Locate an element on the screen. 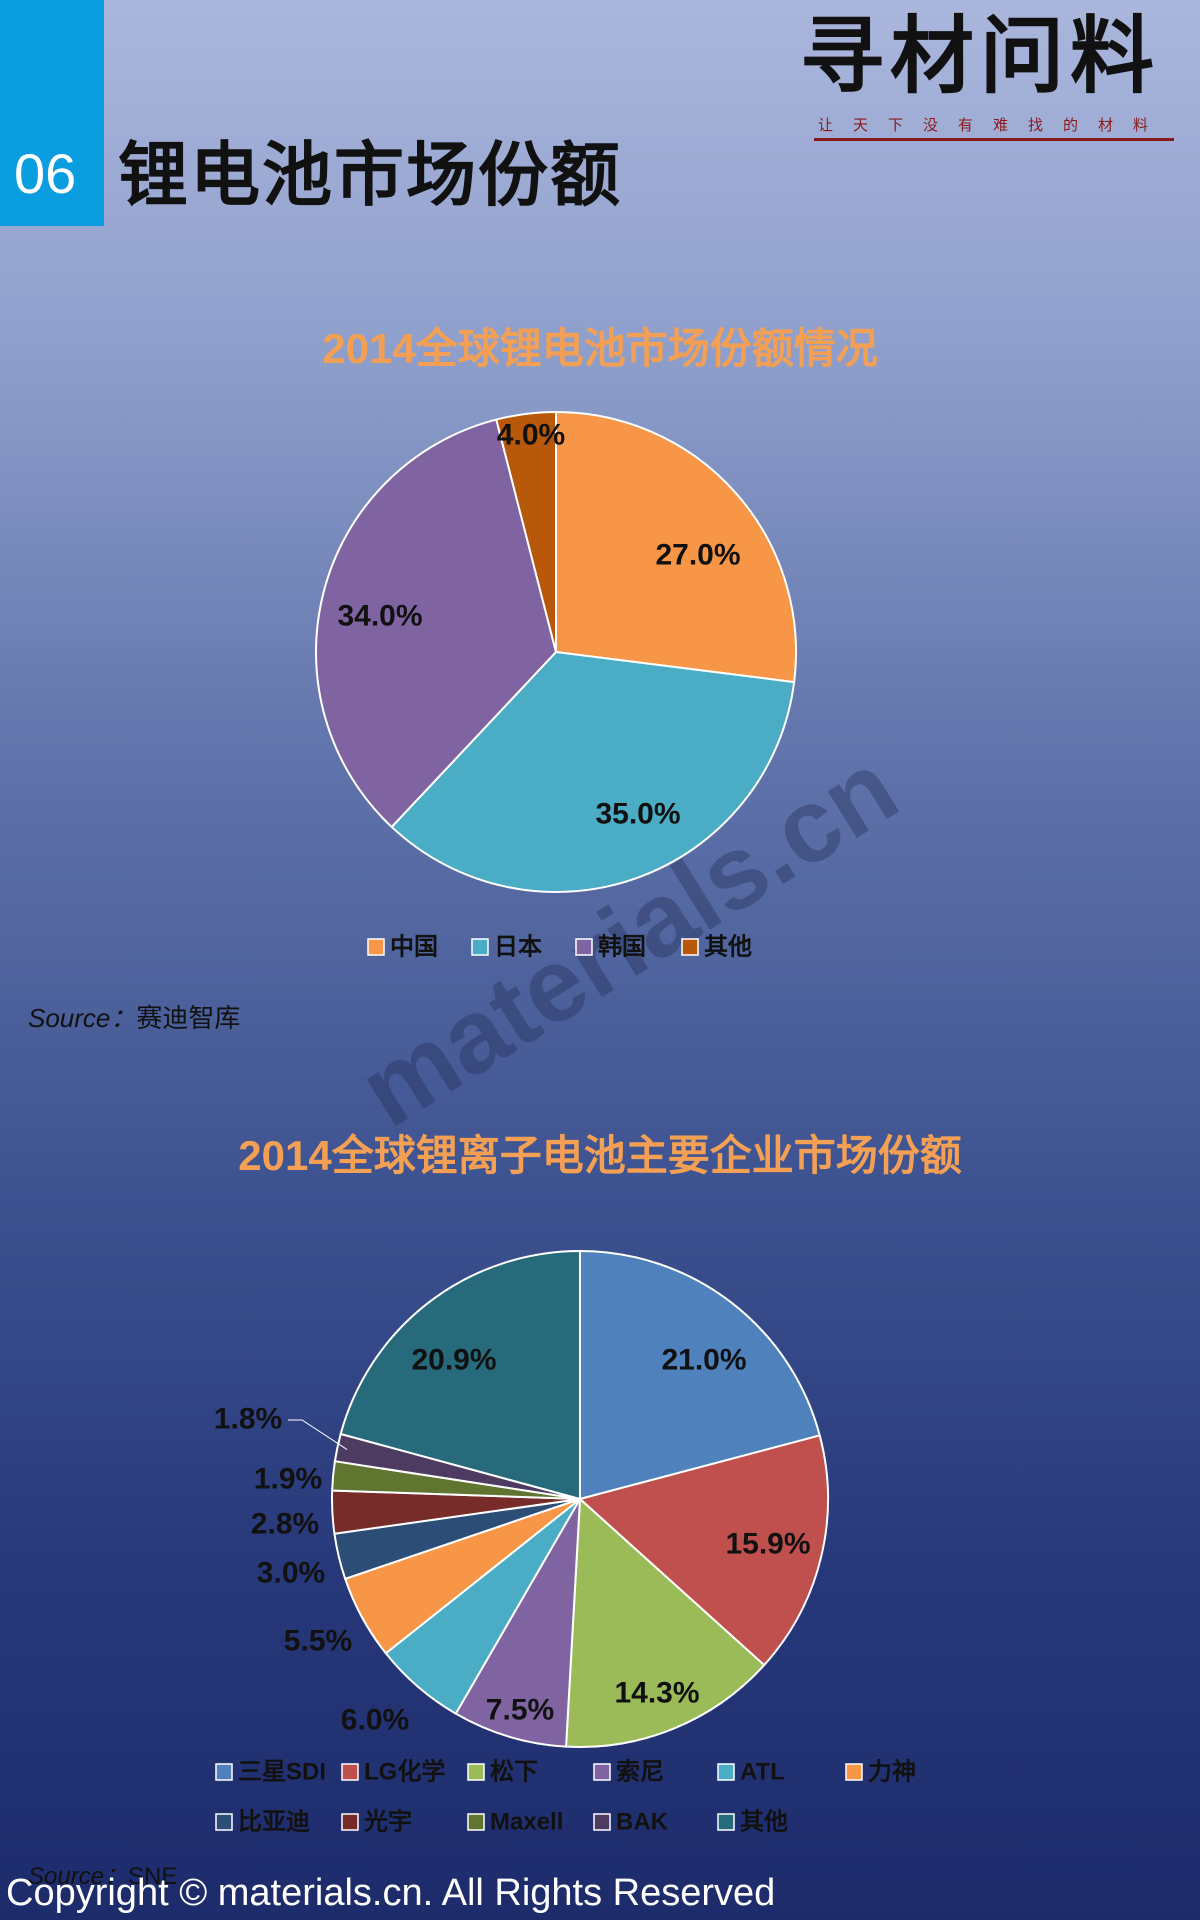 The height and width of the screenshot is (1920, 1200). chart1-legend-label-0: 中国 is located at coordinates (414, 947).